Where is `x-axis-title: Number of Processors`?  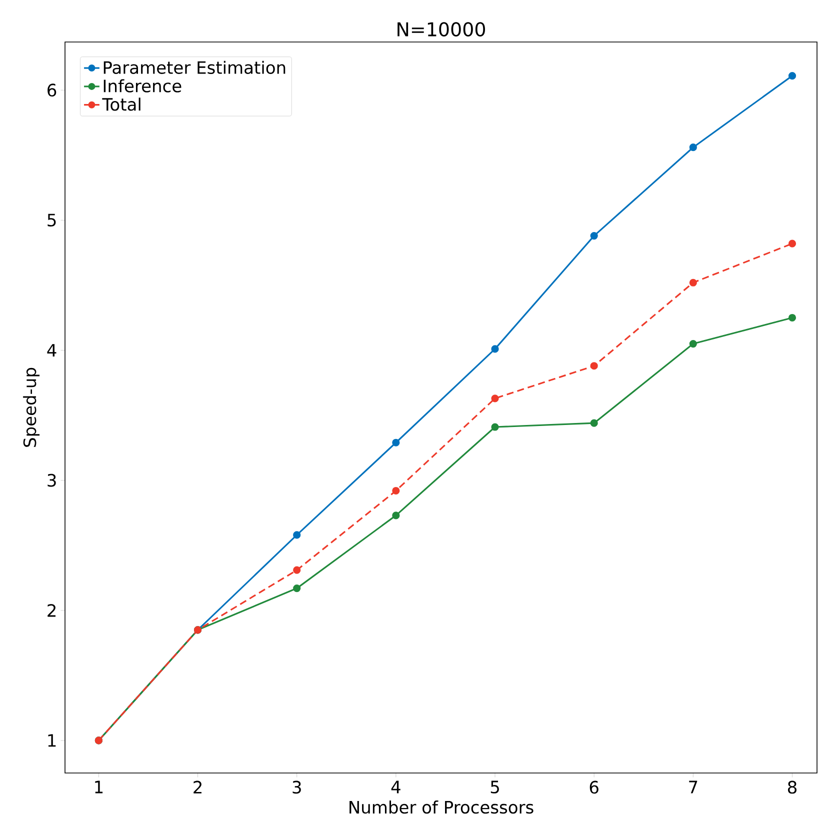
x-axis-title: Number of Processors is located at coordinates (442, 807).